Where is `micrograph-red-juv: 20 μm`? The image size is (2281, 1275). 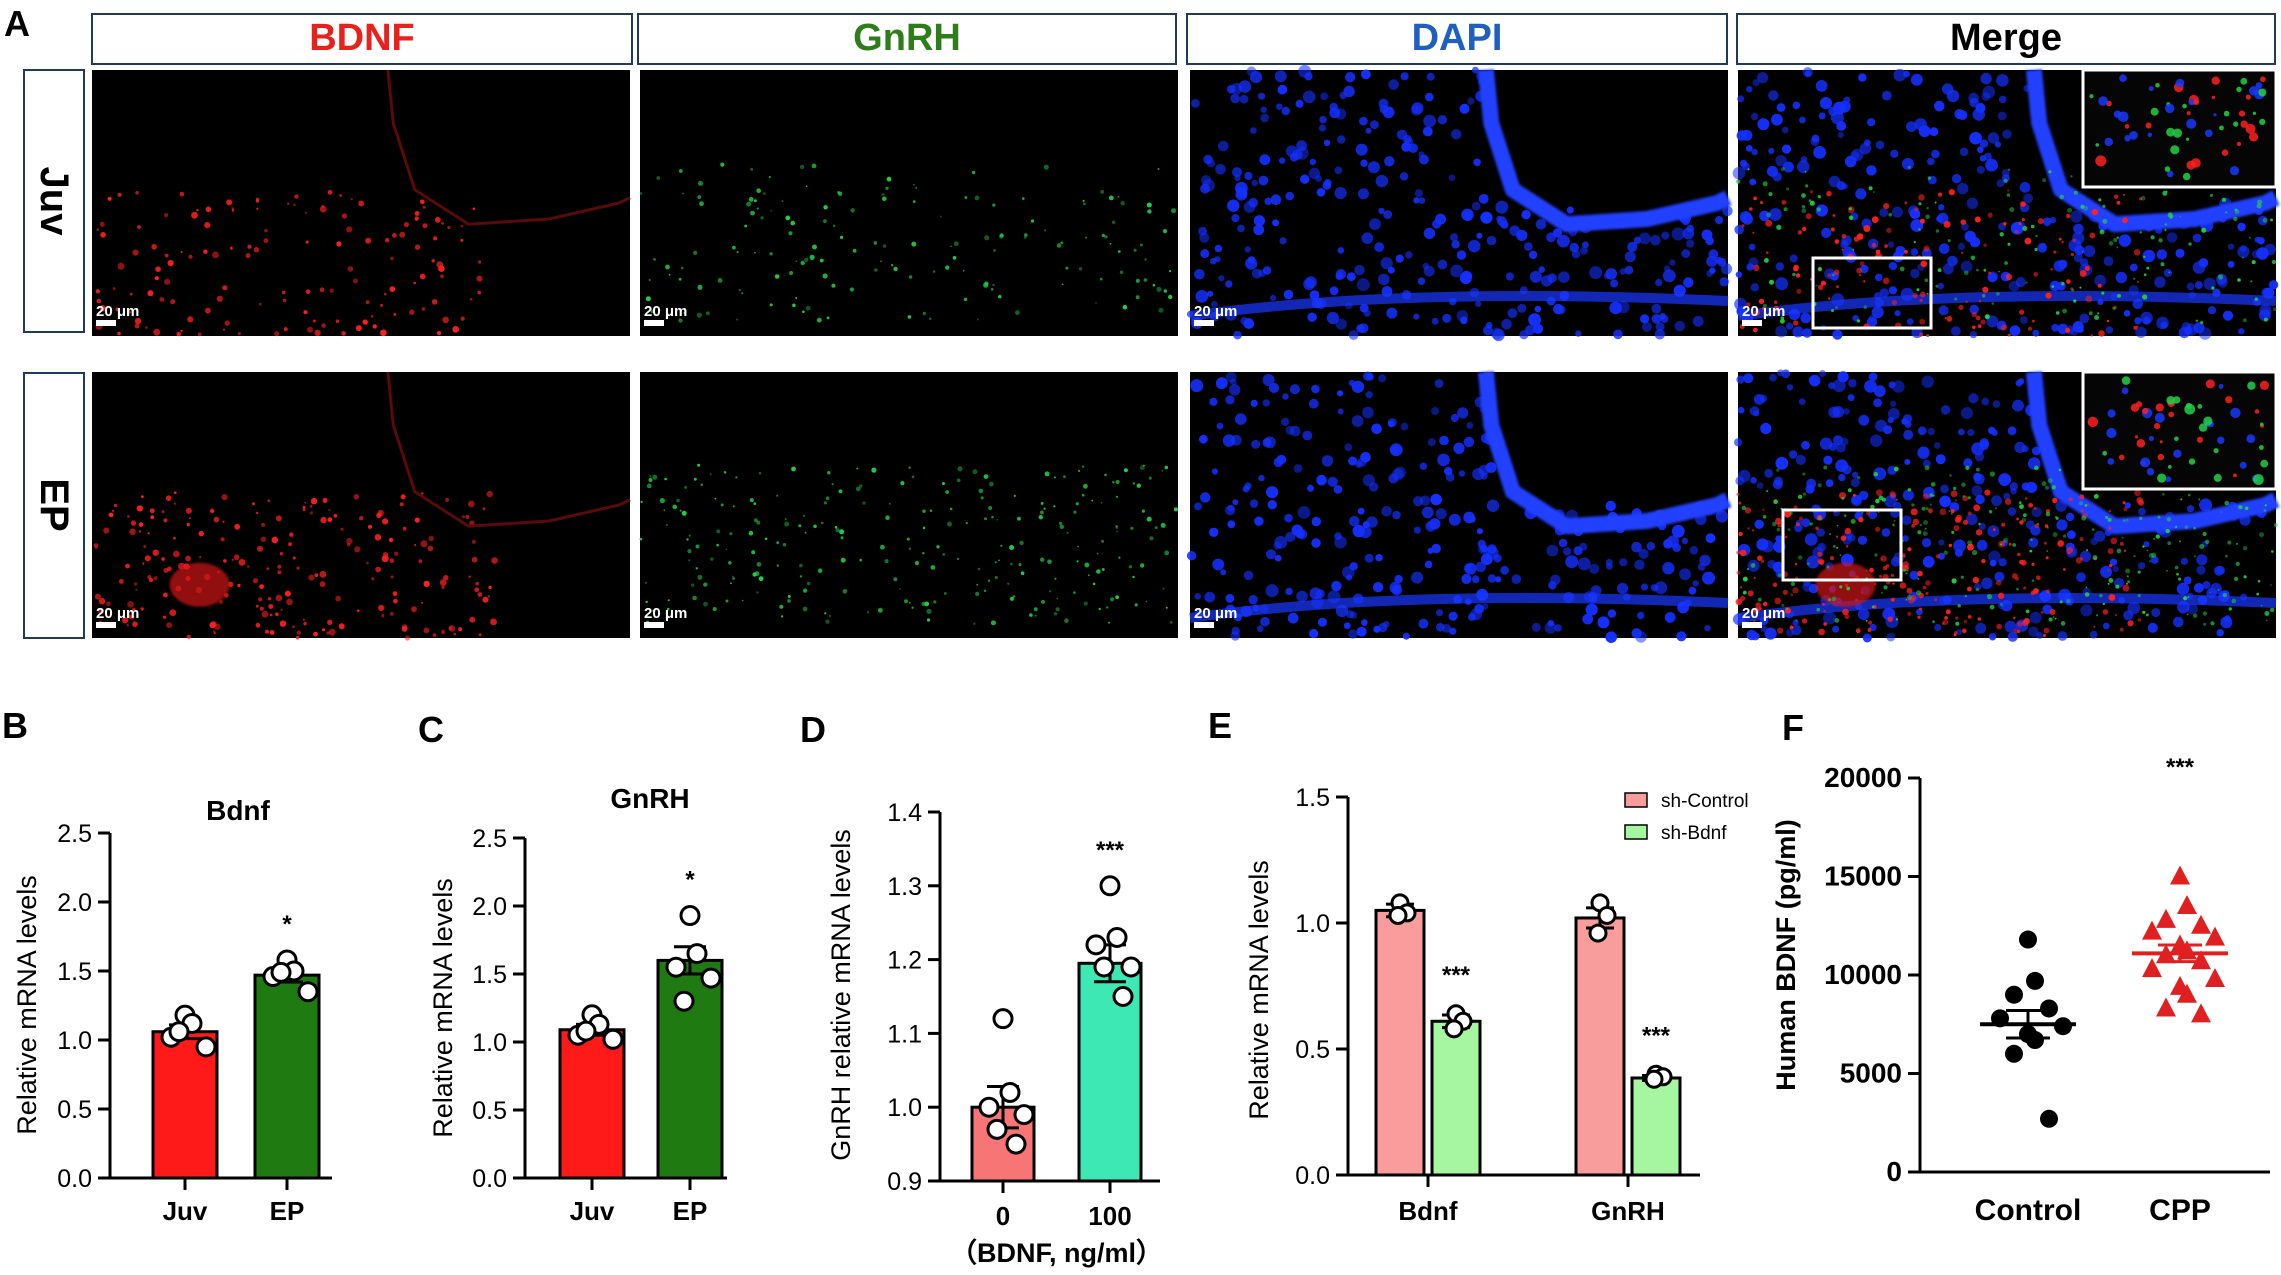 micrograph-red-juv: 20 μm is located at coordinates (361, 203).